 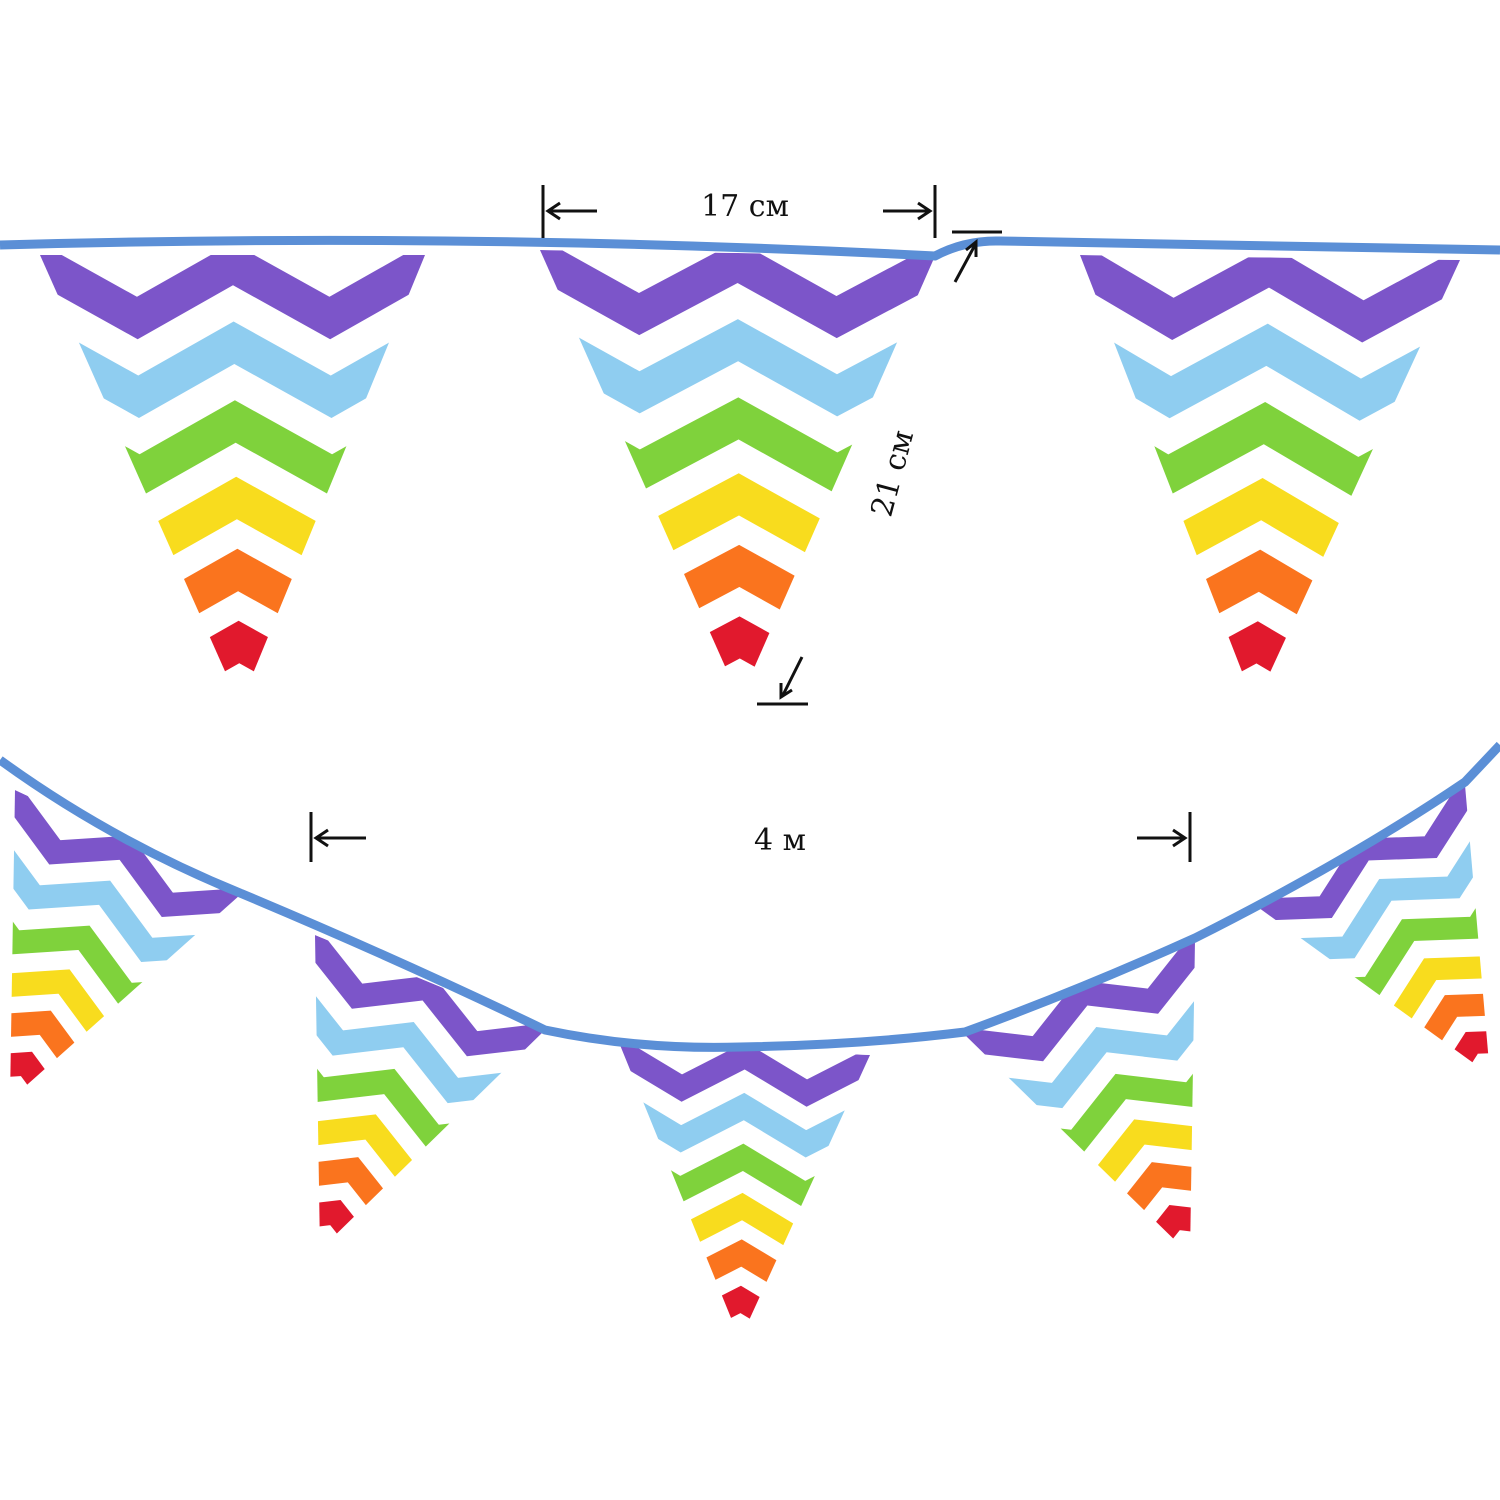 What do you see at coordinates (750, 837) in the screenshot?
I see `length-dimension: 4 м` at bounding box center [750, 837].